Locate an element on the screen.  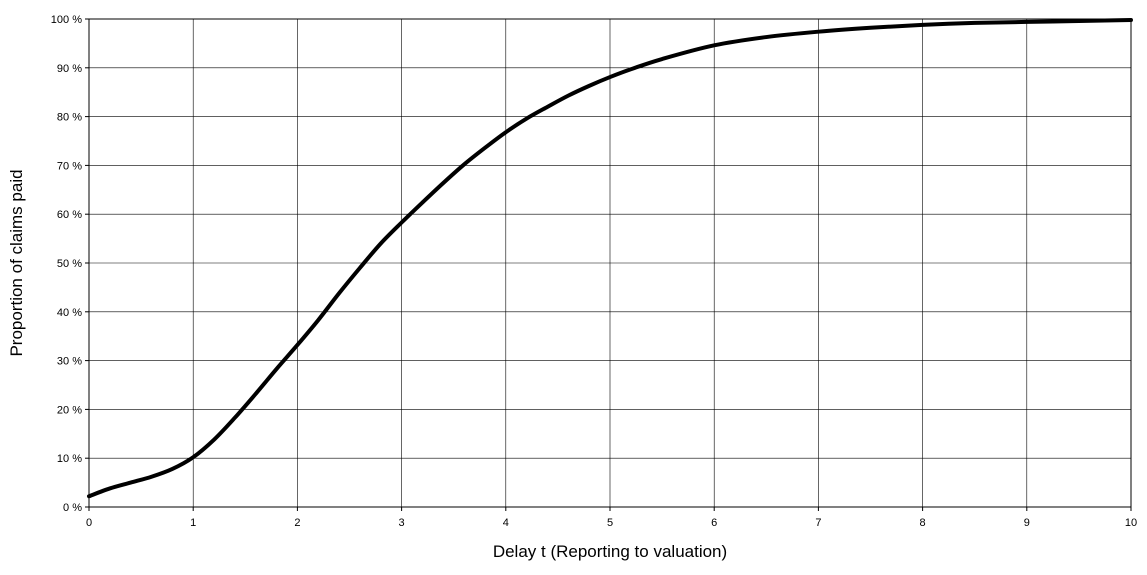
y-tick-label: 20 % is located at coordinates (69, 410).